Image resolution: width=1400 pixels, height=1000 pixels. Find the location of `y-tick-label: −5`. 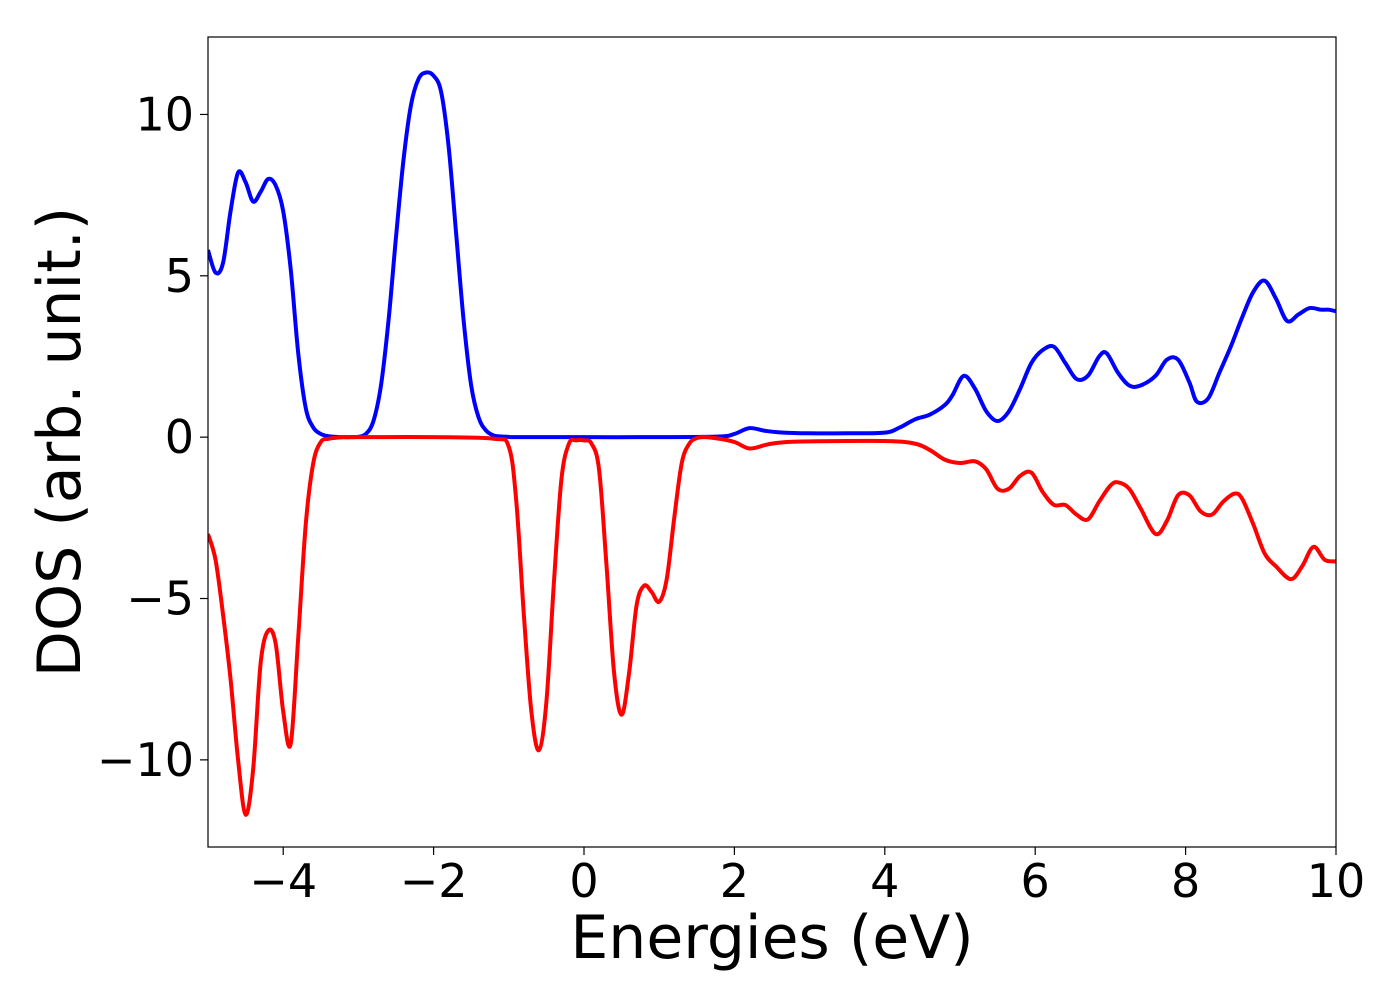

y-tick-label: −5 is located at coordinates (160, 599).